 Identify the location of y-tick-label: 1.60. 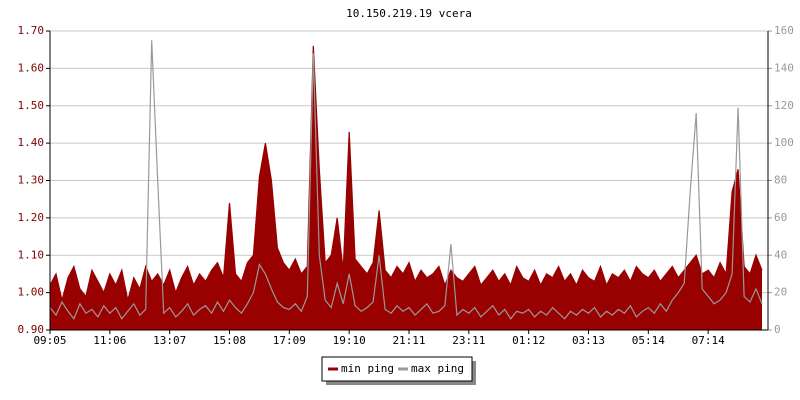
(31, 67).